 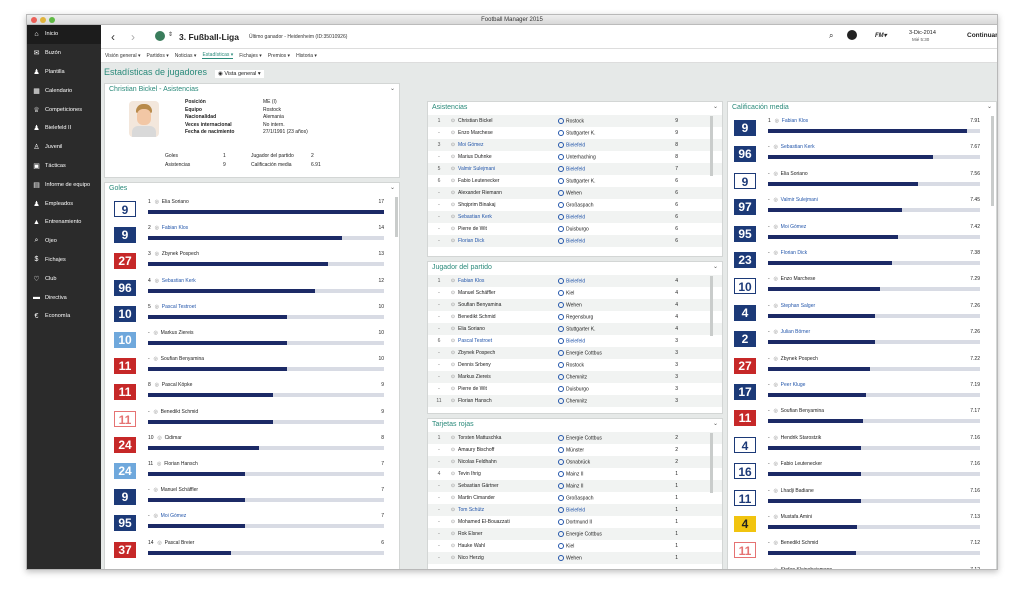 What do you see at coordinates (575, 181) in the screenshot?
I see `table-row: 6 ⊙ Fabio Leutenecker Stuttgarter K. 6` at bounding box center [575, 181].